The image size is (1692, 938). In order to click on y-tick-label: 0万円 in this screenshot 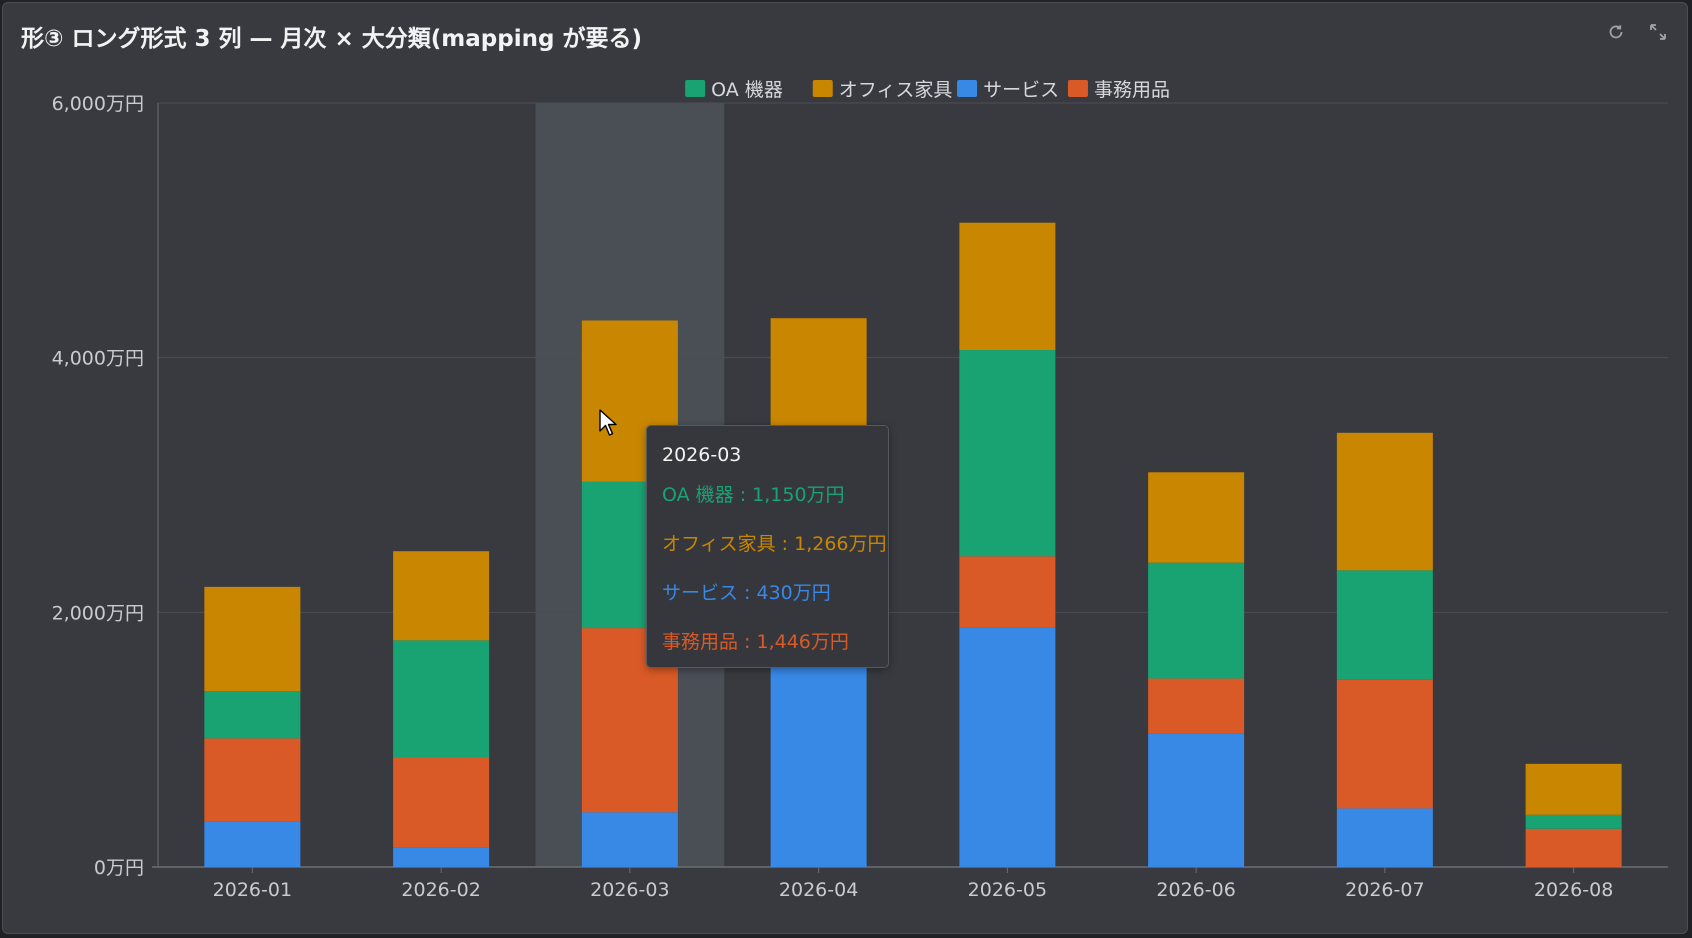, I will do `click(119, 868)`.